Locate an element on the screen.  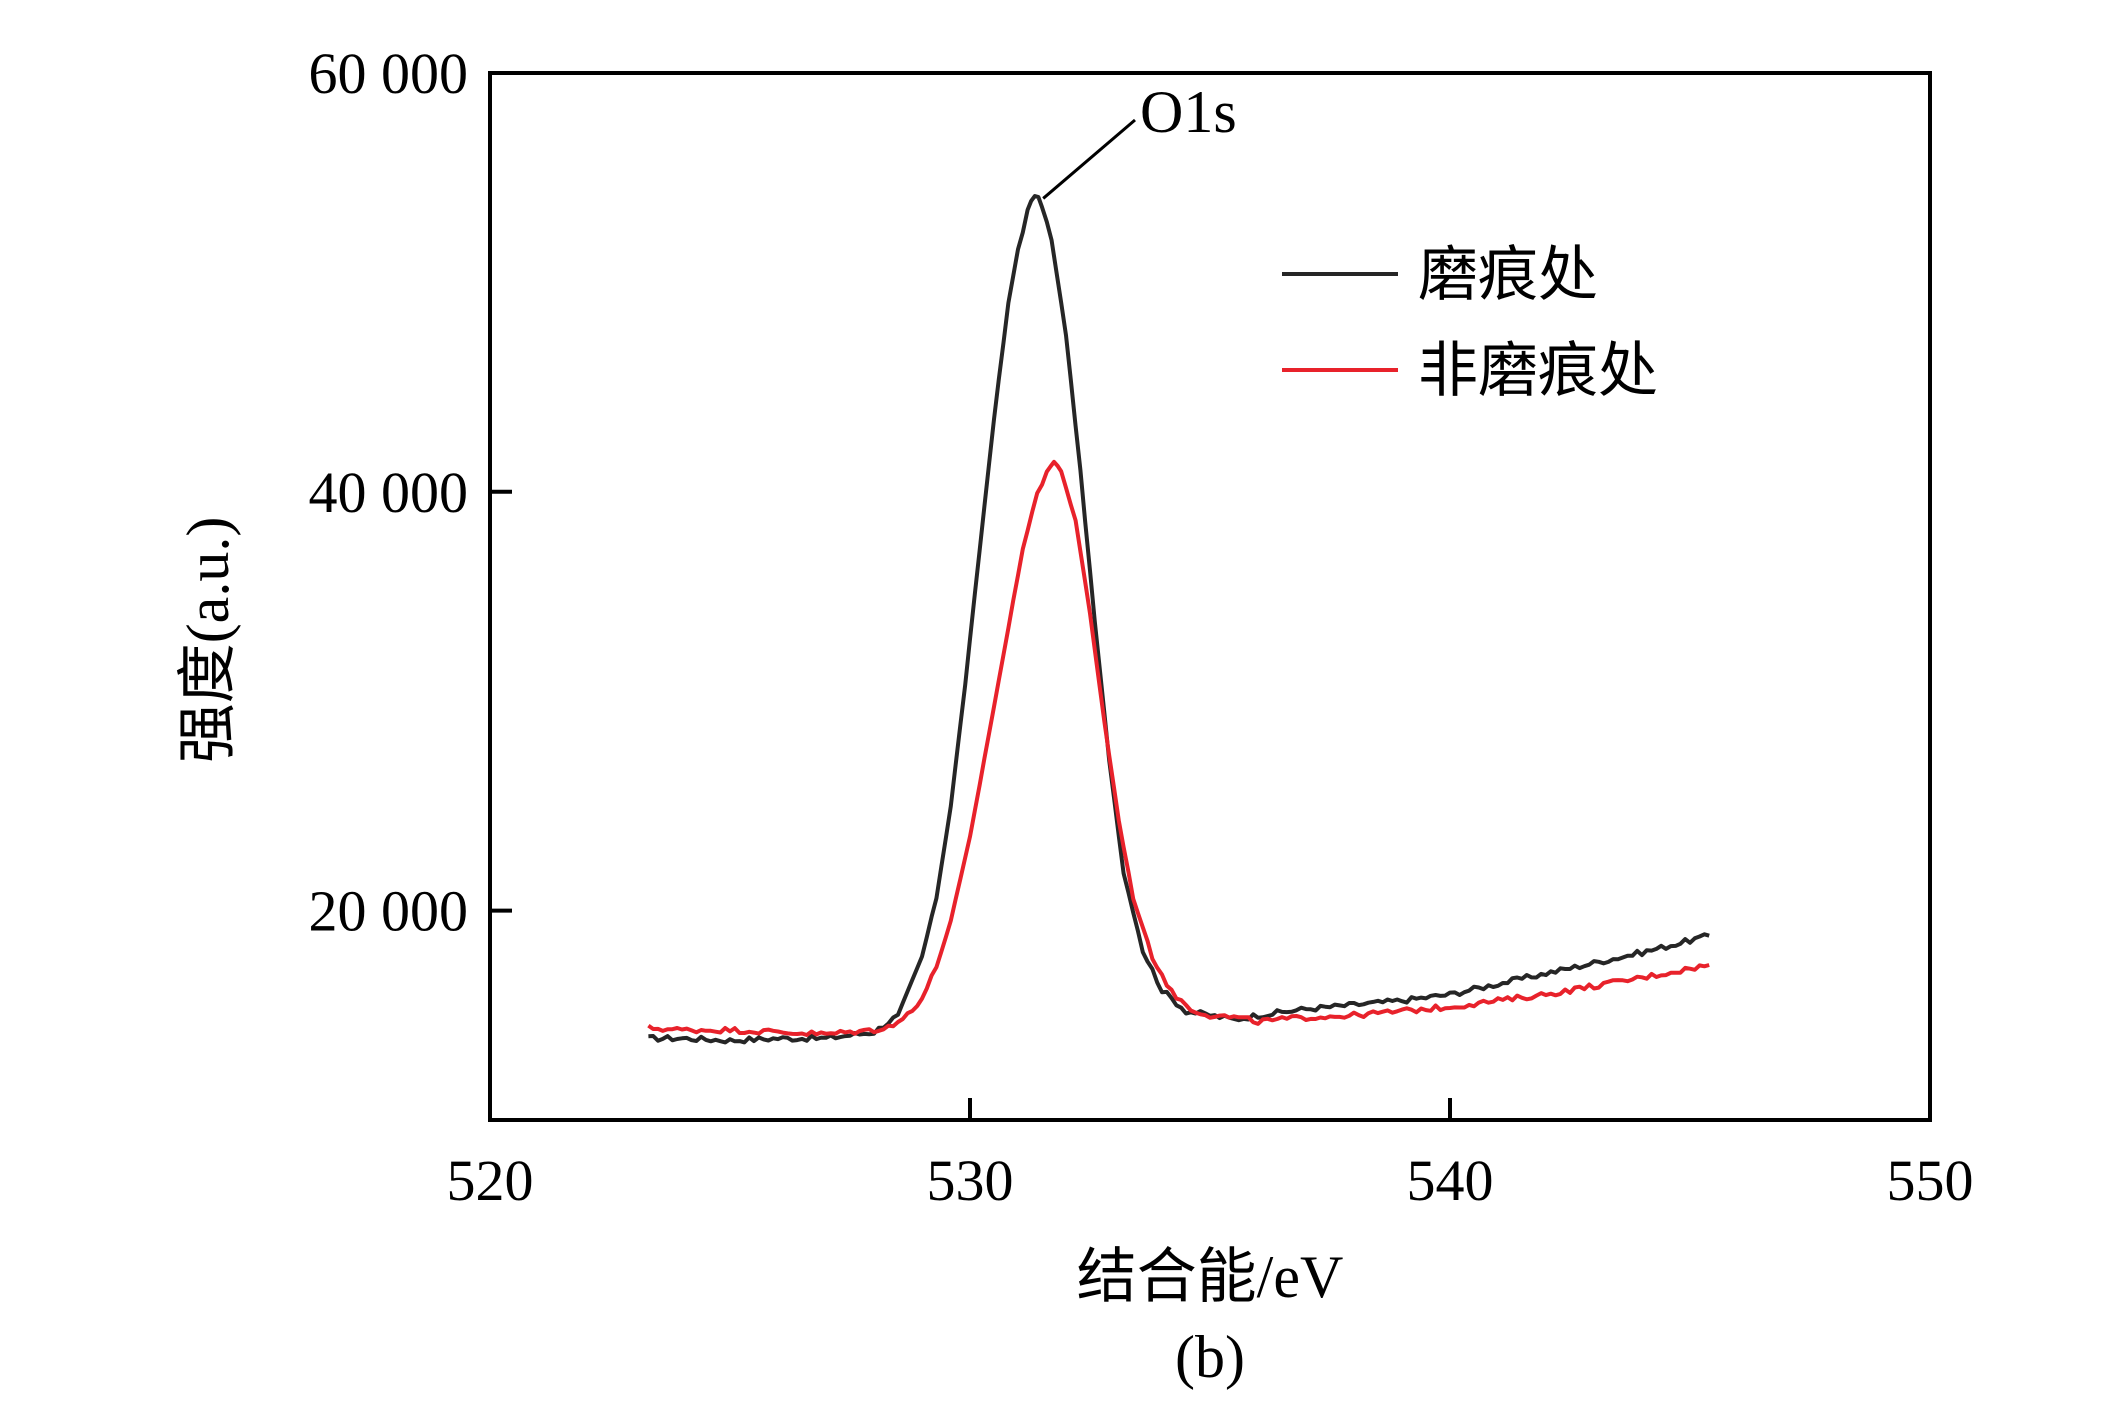
annotation-o1s: O1s is located at coordinates (1188, 112).